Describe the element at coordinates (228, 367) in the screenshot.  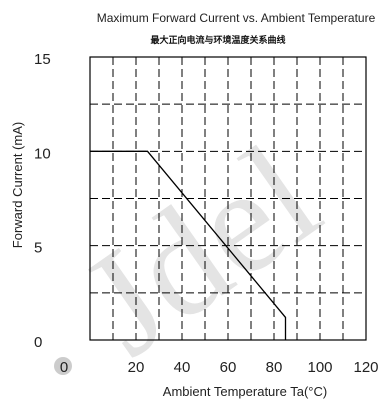
I see `x-tick-label: 60` at that location.